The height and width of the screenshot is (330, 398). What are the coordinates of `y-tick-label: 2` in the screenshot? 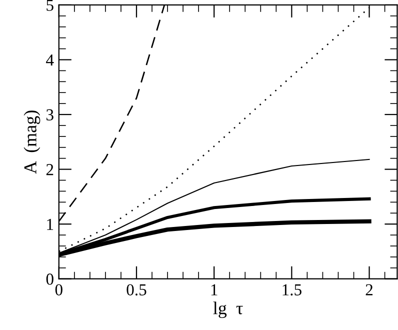 It's located at (50, 170).